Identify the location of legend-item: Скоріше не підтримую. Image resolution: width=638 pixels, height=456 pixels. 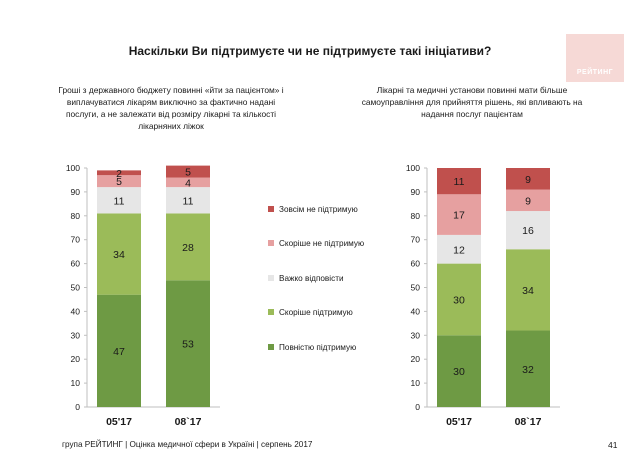
(316, 244).